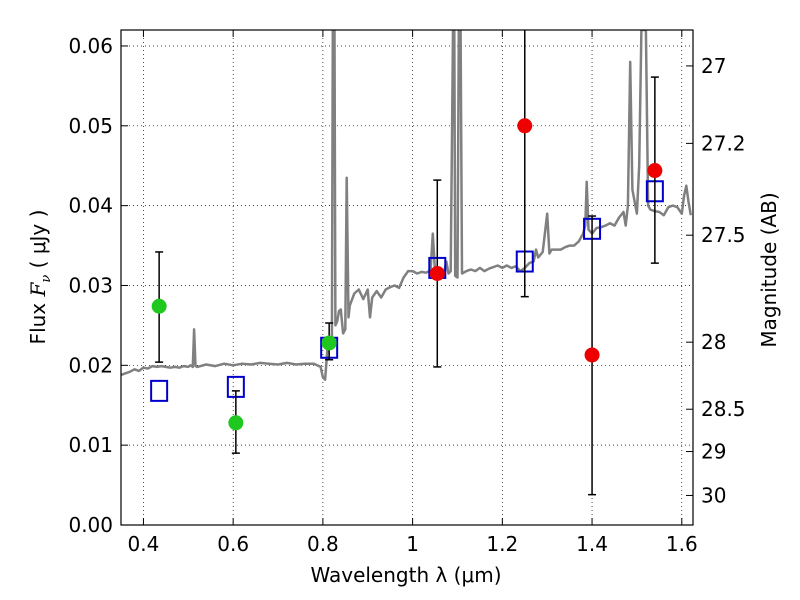 This screenshot has width=800, height=600. What do you see at coordinates (233, 544) in the screenshot?
I see `x-tick-label: 0.6` at bounding box center [233, 544].